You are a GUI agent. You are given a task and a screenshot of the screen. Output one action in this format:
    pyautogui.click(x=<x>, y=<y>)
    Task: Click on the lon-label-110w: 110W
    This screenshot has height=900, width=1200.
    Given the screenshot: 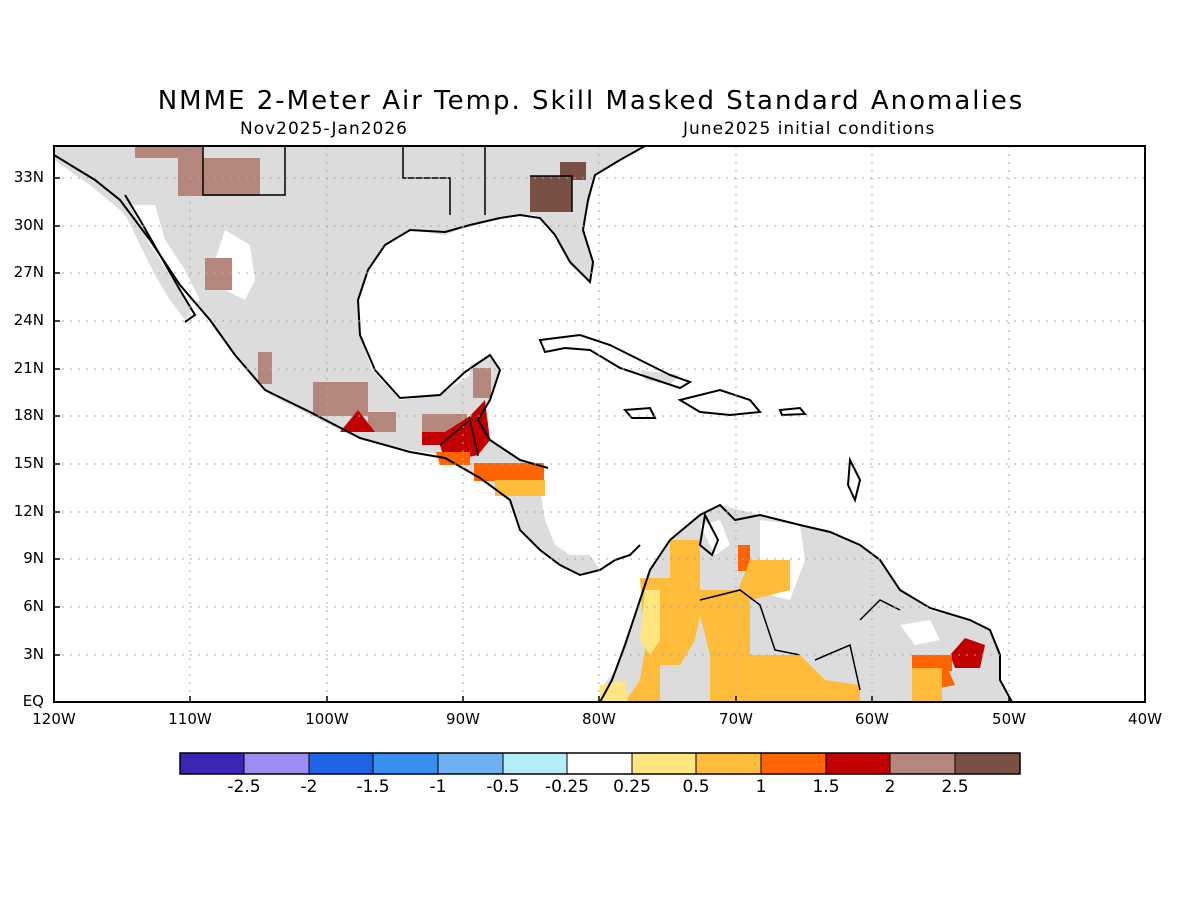 What is the action you would take?
    pyautogui.click(x=190, y=719)
    